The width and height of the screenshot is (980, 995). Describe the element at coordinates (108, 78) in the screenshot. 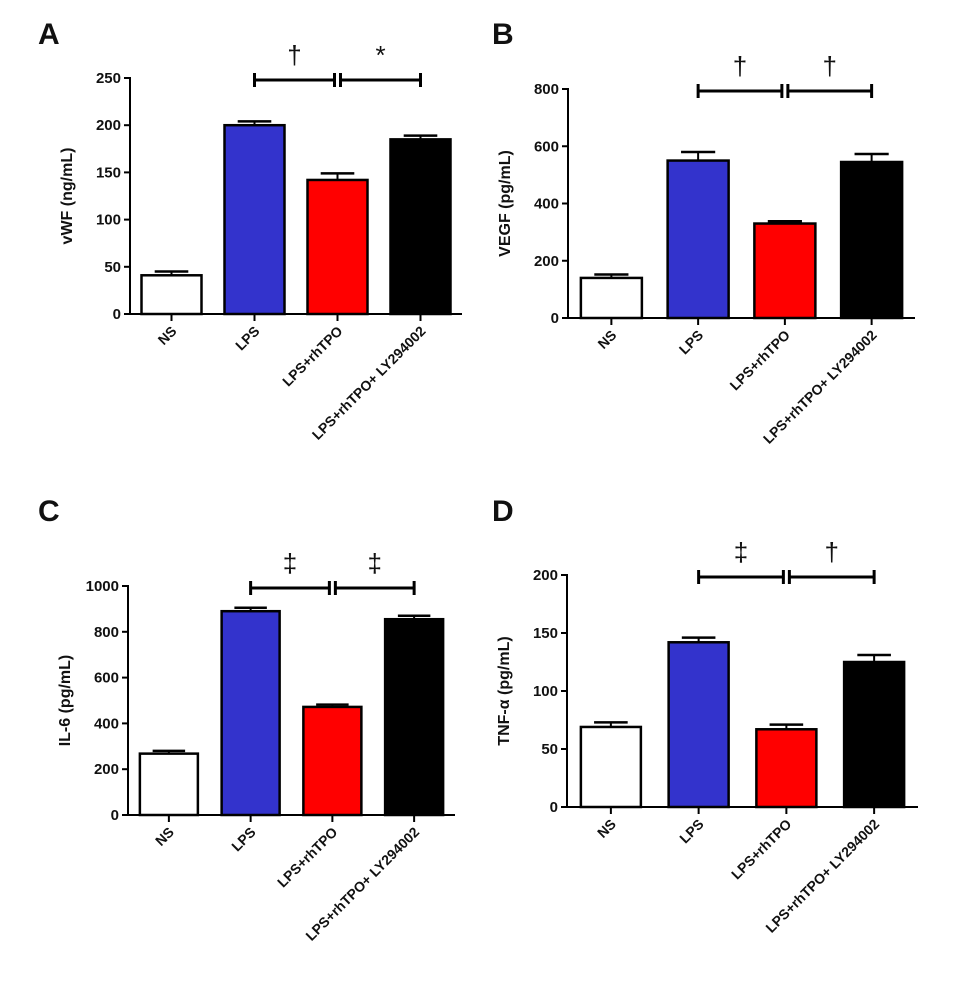

I see `y-tick-label: 250` at that location.